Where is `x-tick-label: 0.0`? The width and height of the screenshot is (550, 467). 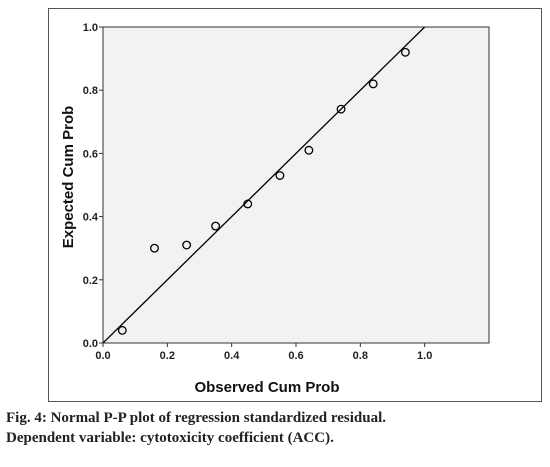 x-tick-label: 0.0 is located at coordinates (102, 356).